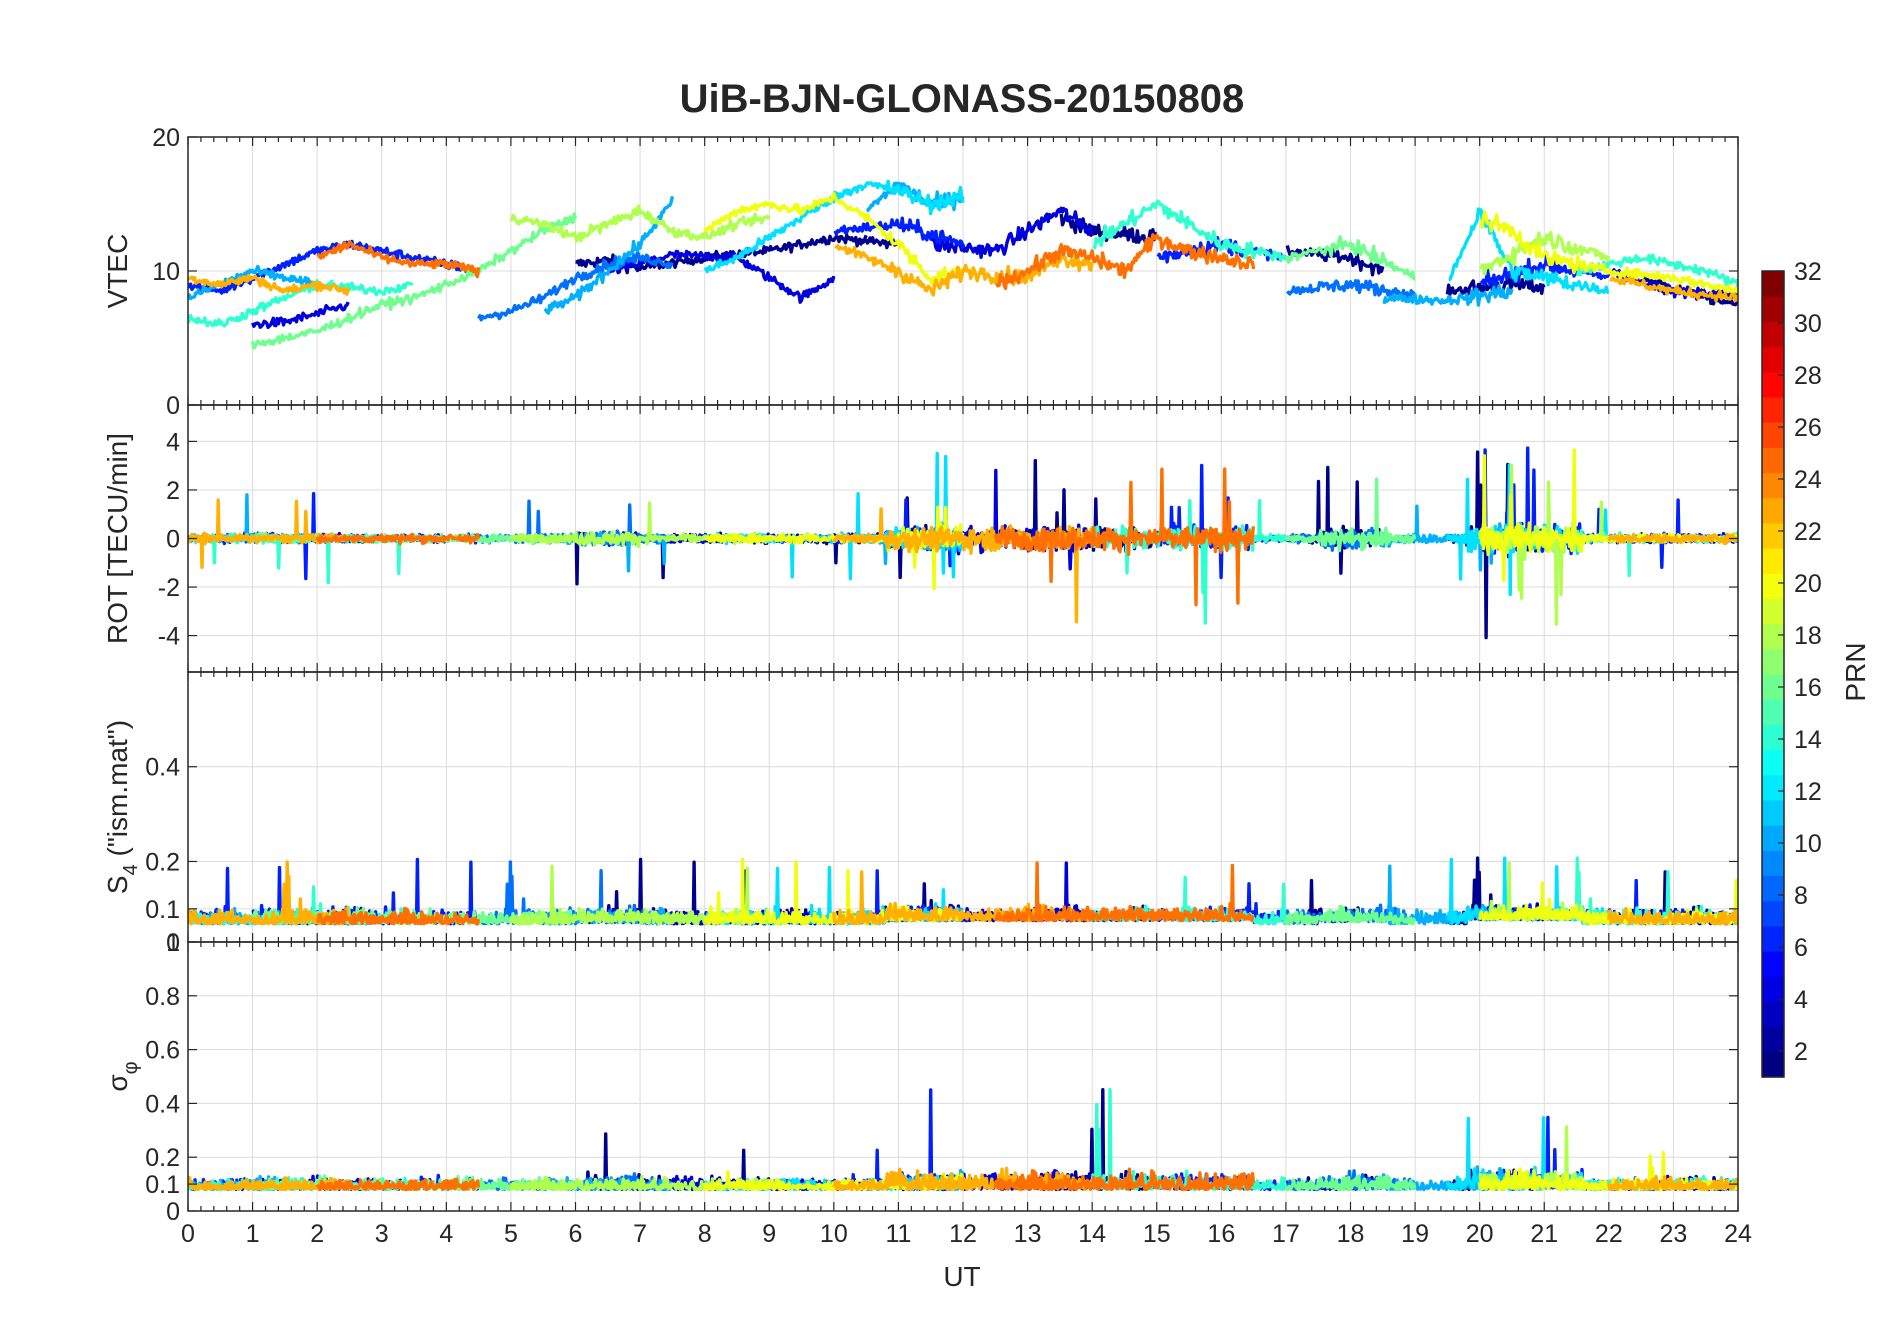 The image size is (1902, 1330). What do you see at coordinates (1674, 1234) in the screenshot?
I see `x-tick-label: 23` at bounding box center [1674, 1234].